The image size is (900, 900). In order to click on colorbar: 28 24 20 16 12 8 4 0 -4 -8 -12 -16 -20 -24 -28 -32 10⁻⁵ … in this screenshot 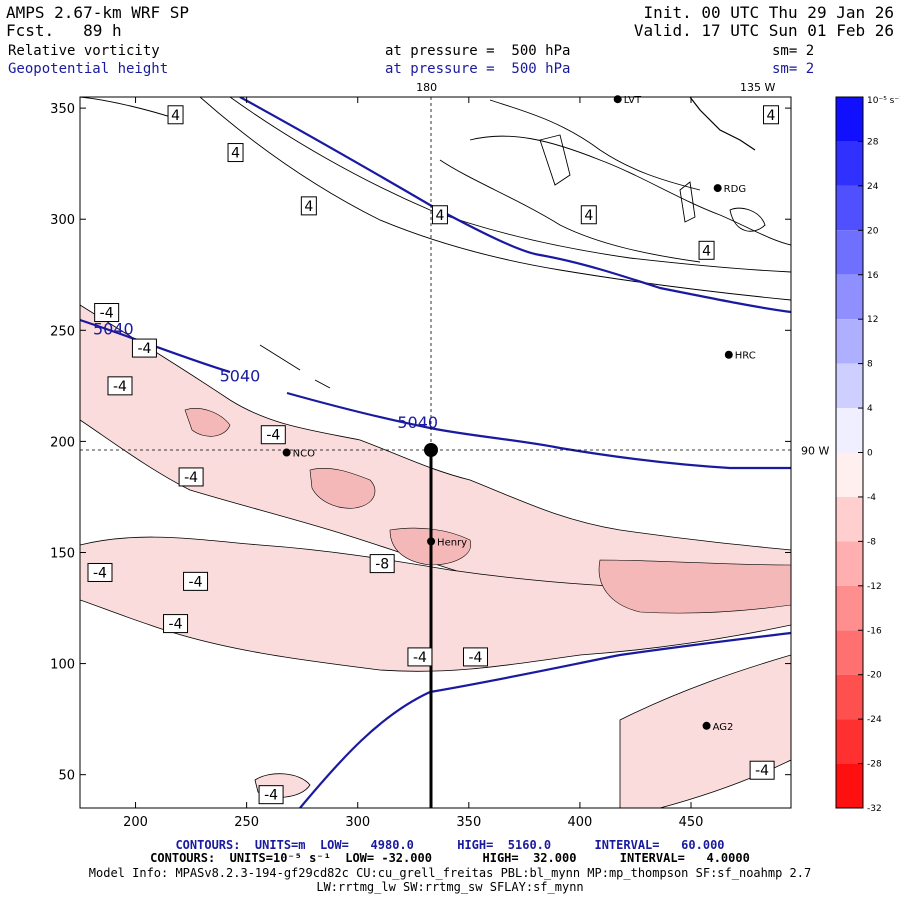, I will do `click(867, 455)`.